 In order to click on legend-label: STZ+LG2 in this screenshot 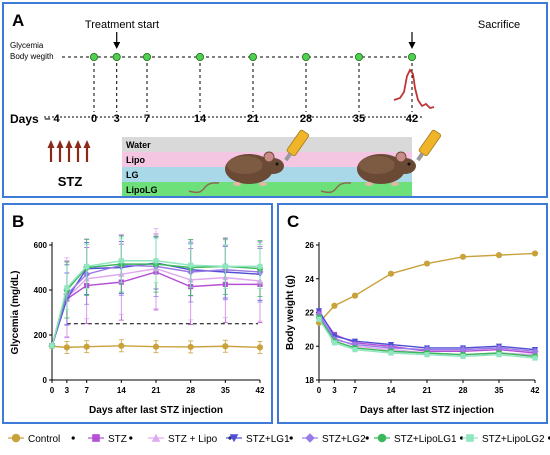, I will do `click(344, 439)`.